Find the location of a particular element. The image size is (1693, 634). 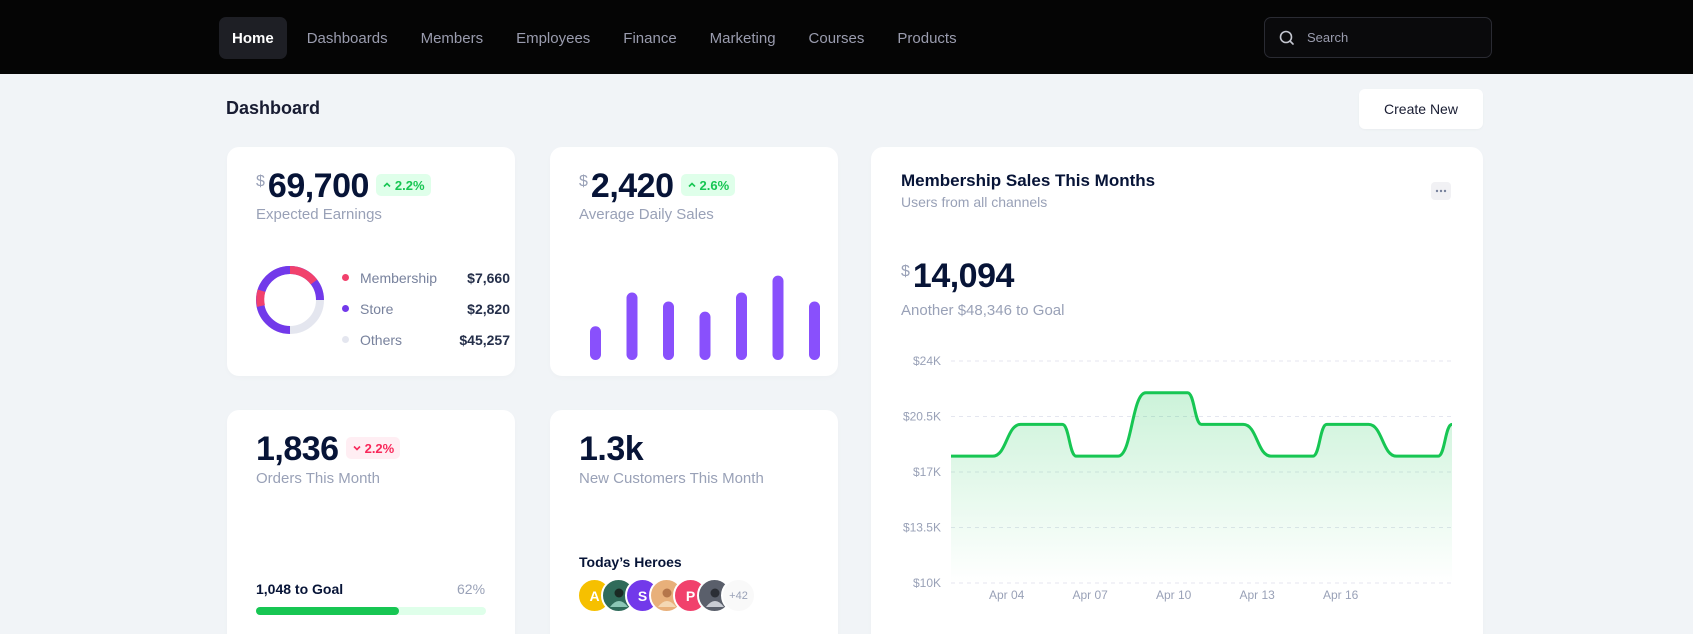

y-tick-label: $20.5K is located at coordinates (922, 417).